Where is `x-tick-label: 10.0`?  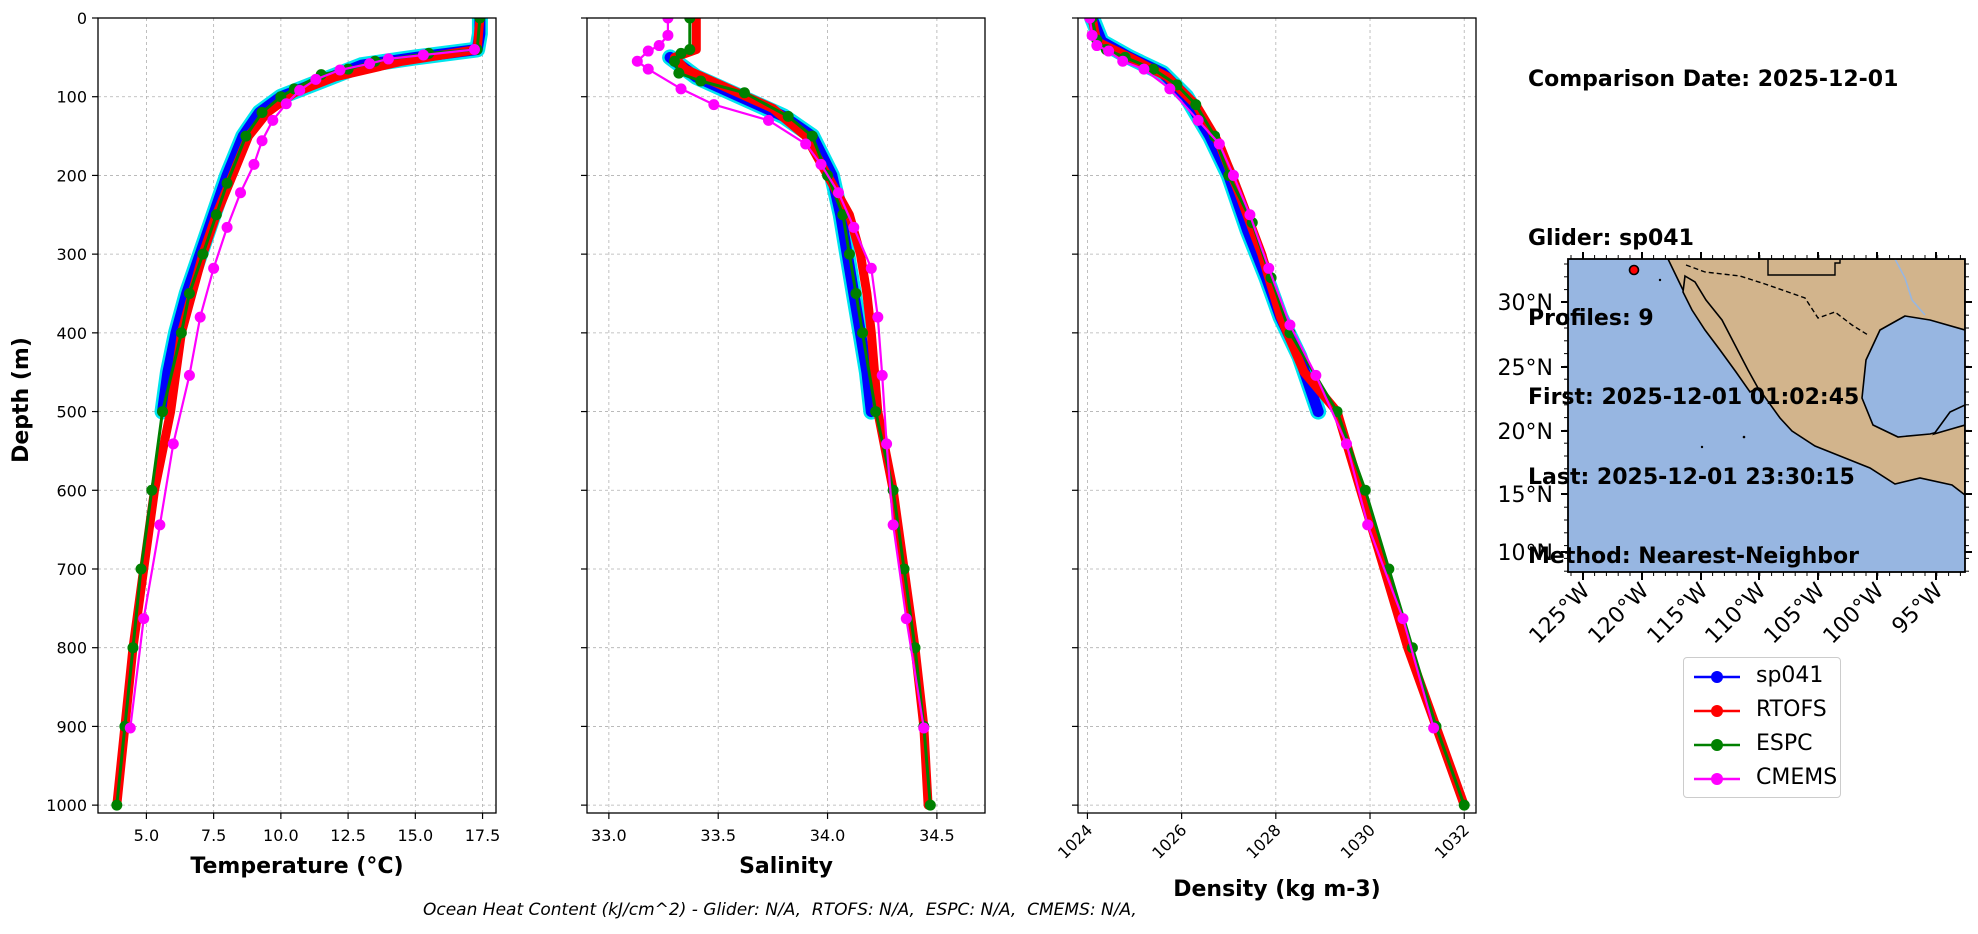 x-tick-label: 10.0 is located at coordinates (281, 835).